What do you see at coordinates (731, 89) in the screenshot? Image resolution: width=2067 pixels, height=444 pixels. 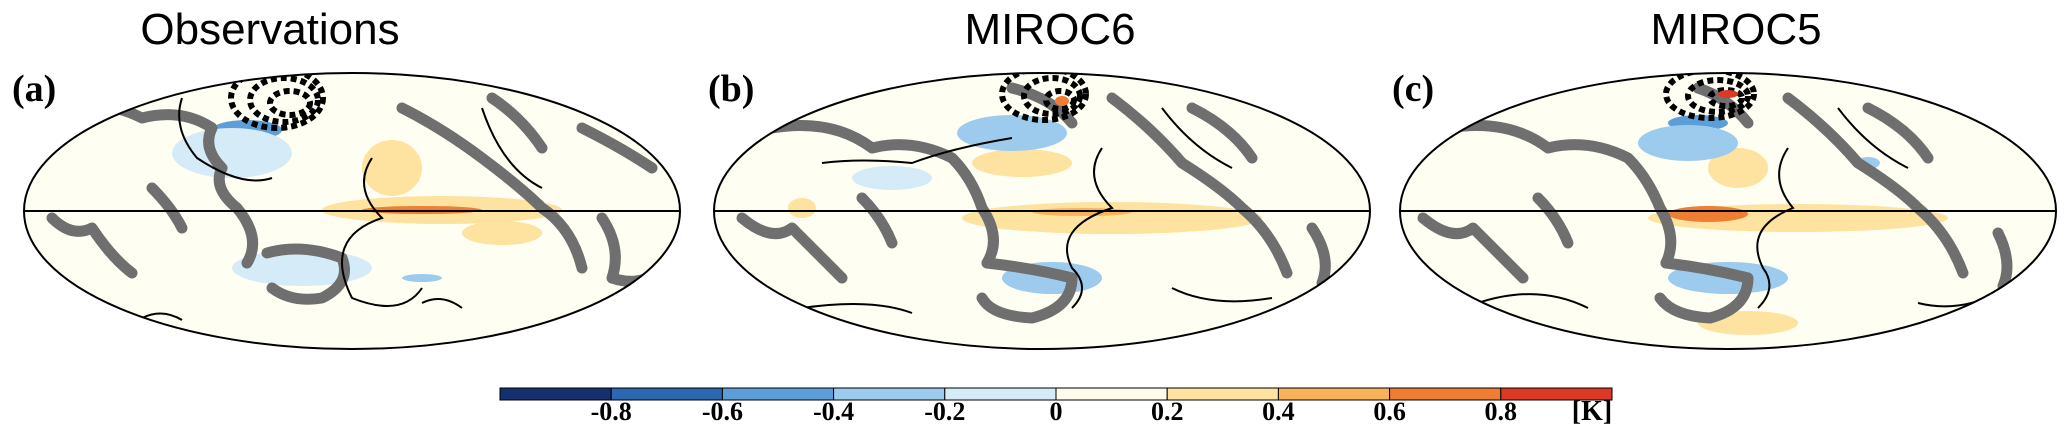 I see `panel-b-label: (b)` at bounding box center [731, 89].